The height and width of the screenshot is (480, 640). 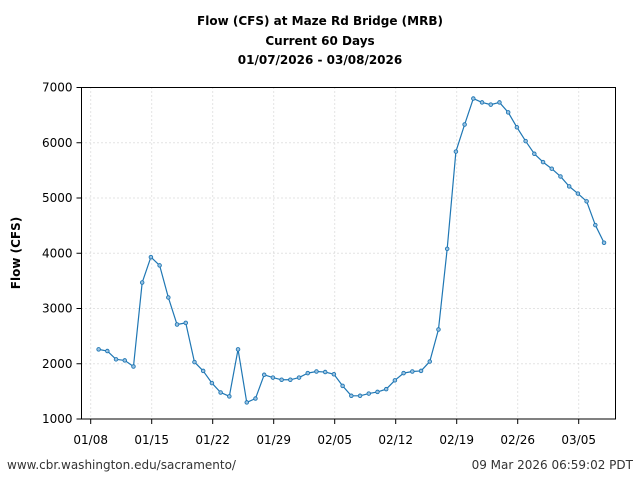 What do you see at coordinates (151, 440) in the screenshot?
I see `x-tick-label: 01/15` at bounding box center [151, 440].